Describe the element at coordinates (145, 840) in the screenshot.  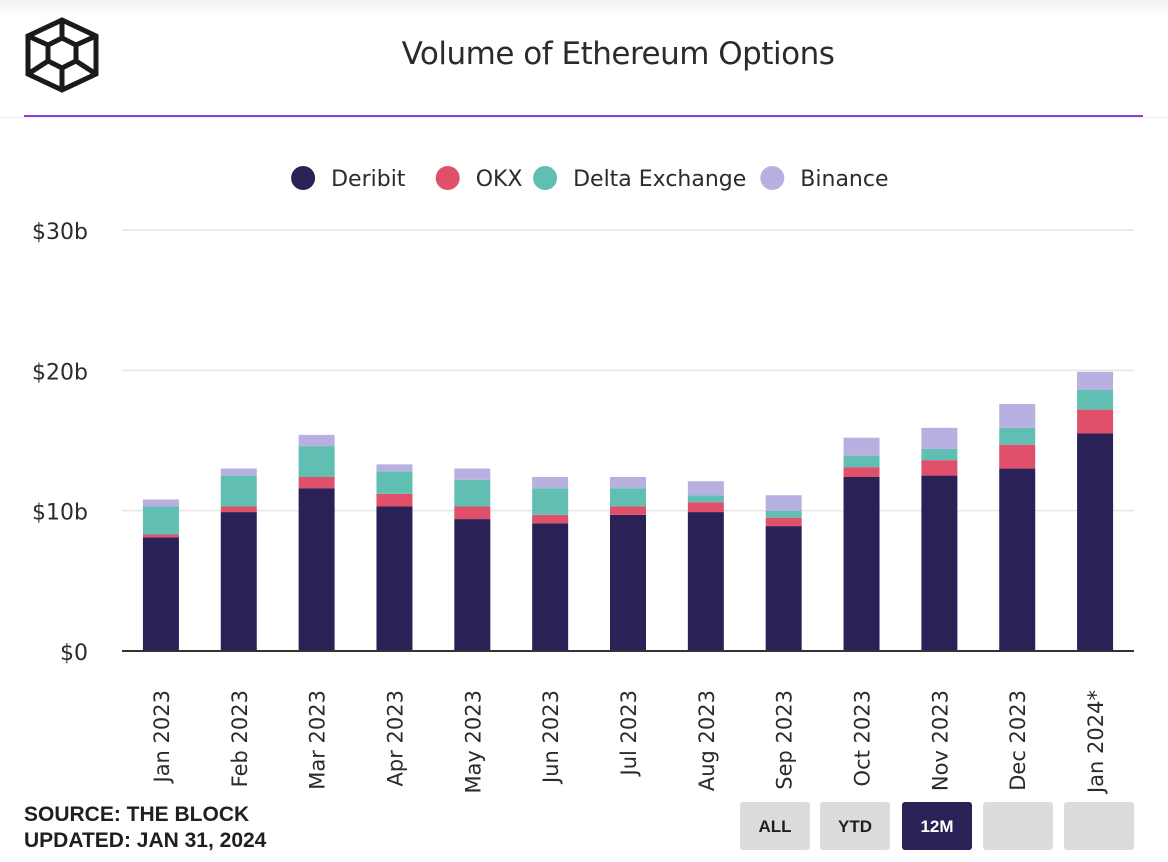
I see `updated-label: UPDATED: JAN 31, 2024` at that location.